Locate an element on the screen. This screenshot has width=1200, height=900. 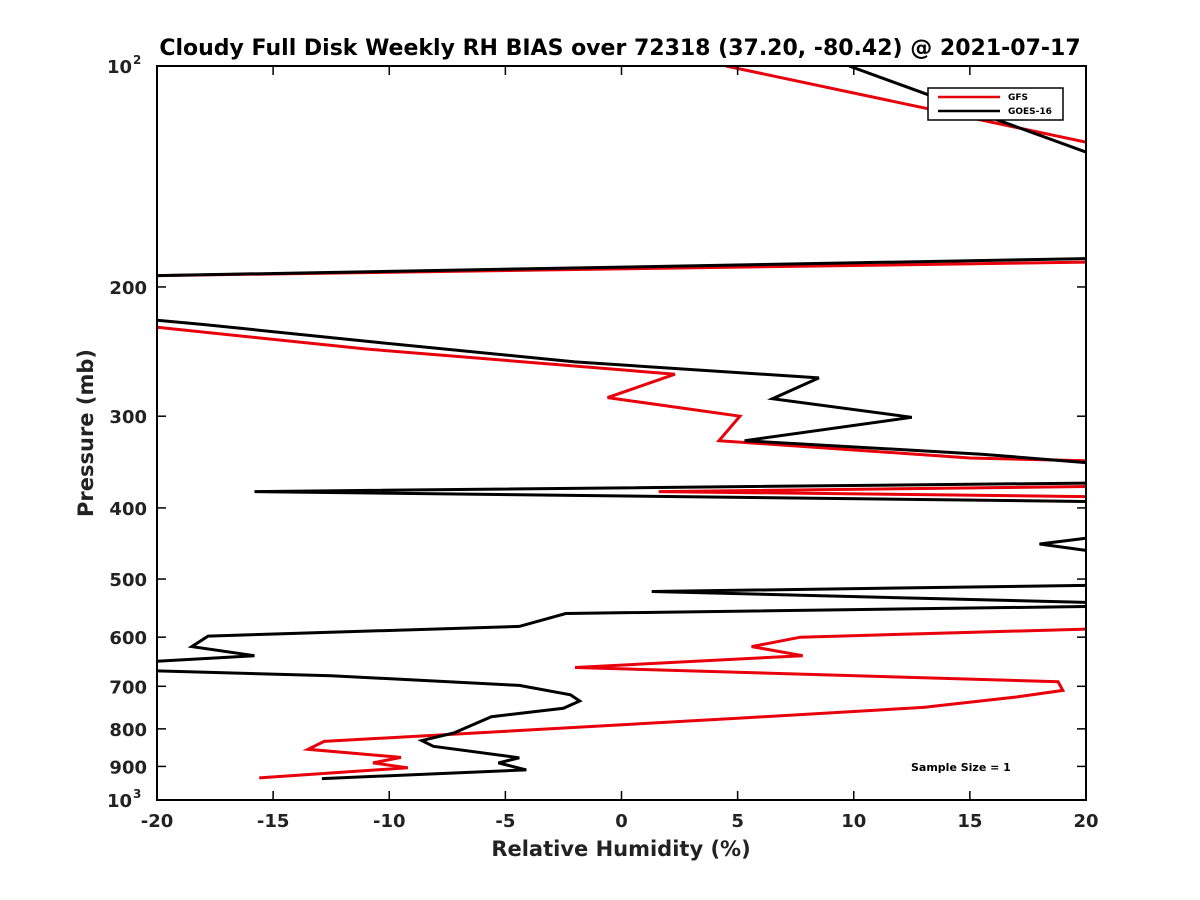
sample-size-annotation: Sample Size = 1 is located at coordinates (961, 767).